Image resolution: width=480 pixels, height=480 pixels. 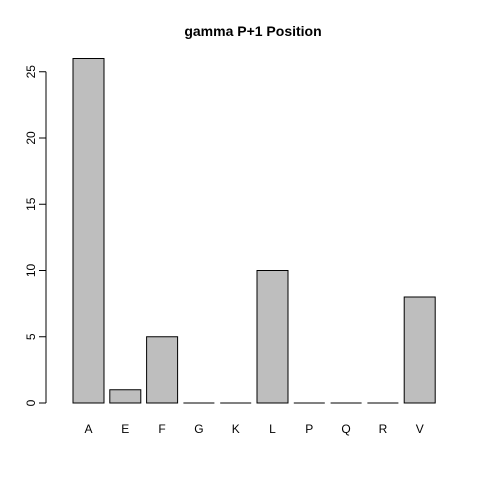 What do you see at coordinates (31, 271) in the screenshot?
I see `y-tick-label: 10` at bounding box center [31, 271].